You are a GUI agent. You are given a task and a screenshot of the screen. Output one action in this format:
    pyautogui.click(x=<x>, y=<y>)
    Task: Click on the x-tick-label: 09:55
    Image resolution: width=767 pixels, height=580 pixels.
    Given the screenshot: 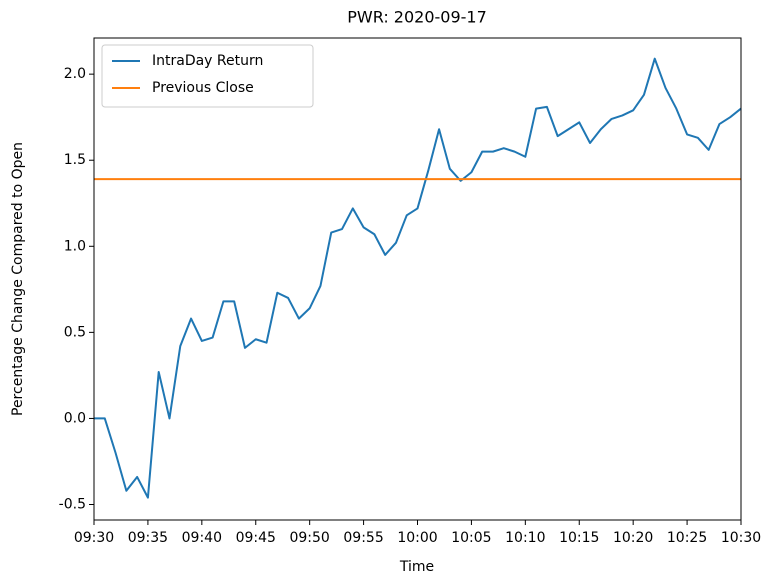 What is the action you would take?
    pyautogui.click(x=363, y=538)
    